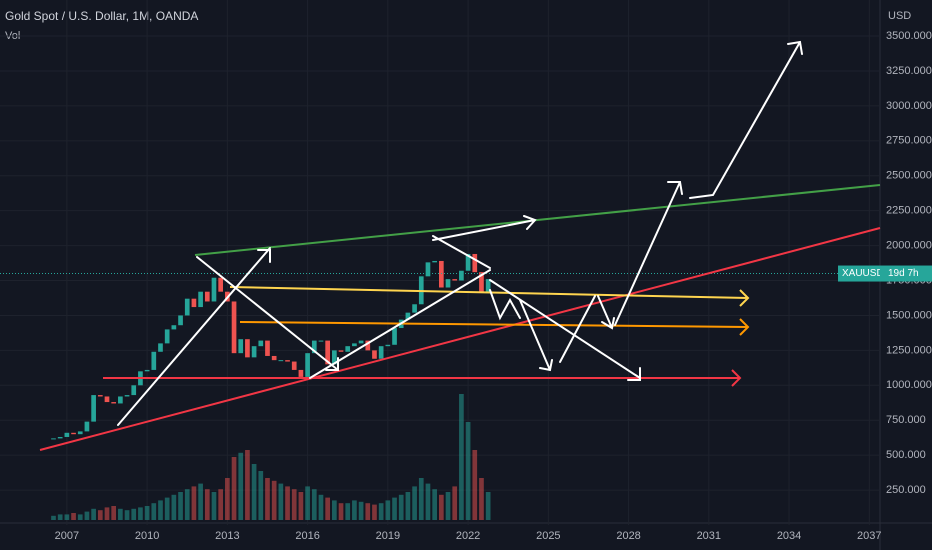 The width and height of the screenshot is (932, 550). I want to click on y-tick-label: 2250.000, so click(909, 211).